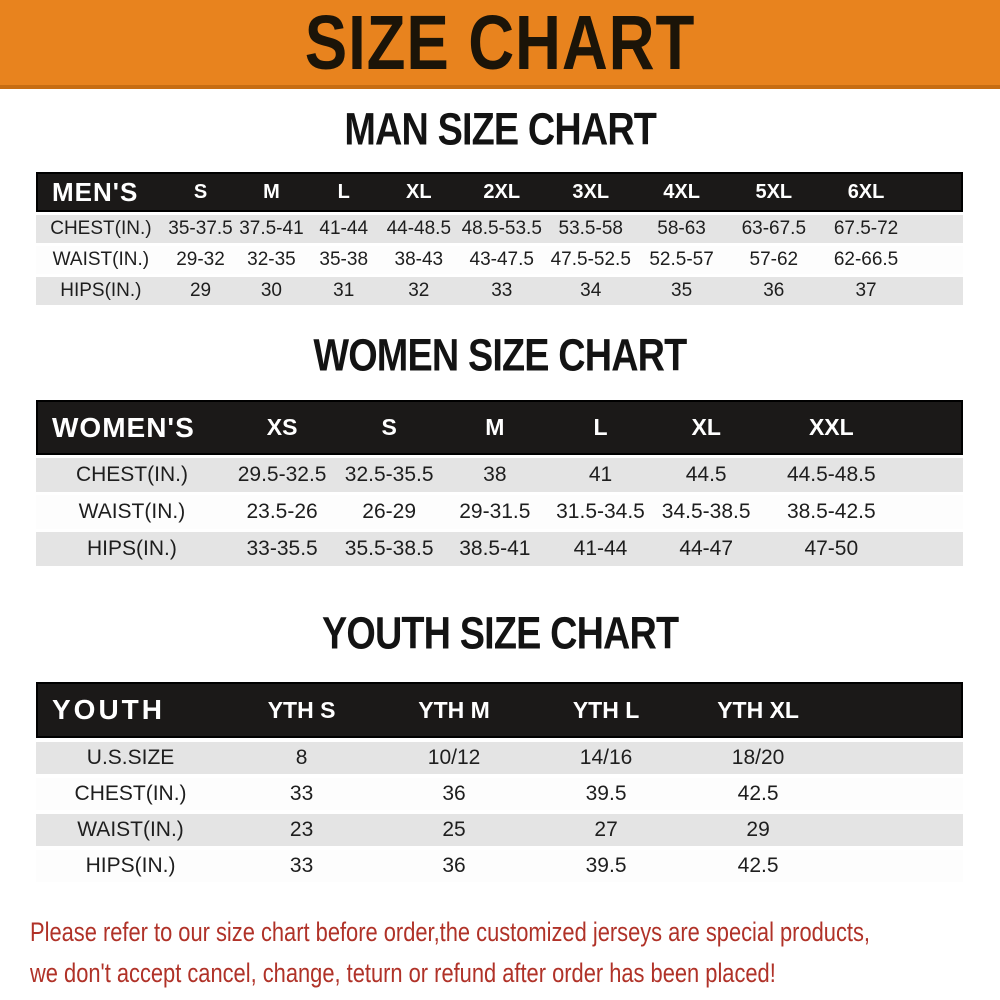 The width and height of the screenshot is (1000, 1000). I want to click on value-cell: 53.5-58, so click(590, 227).